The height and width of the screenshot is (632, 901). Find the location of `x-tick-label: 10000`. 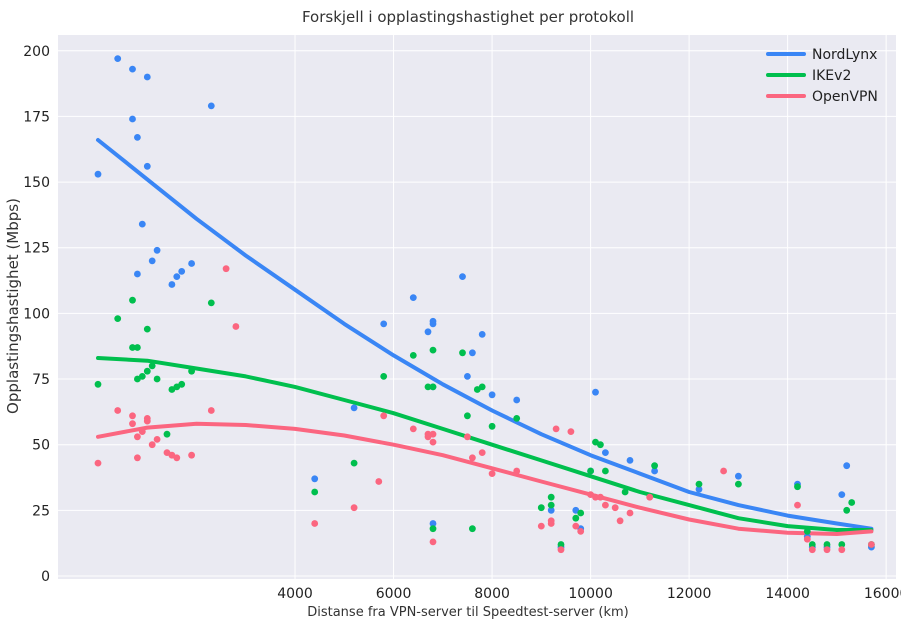

x-tick-label: 10000 is located at coordinates (590, 594).